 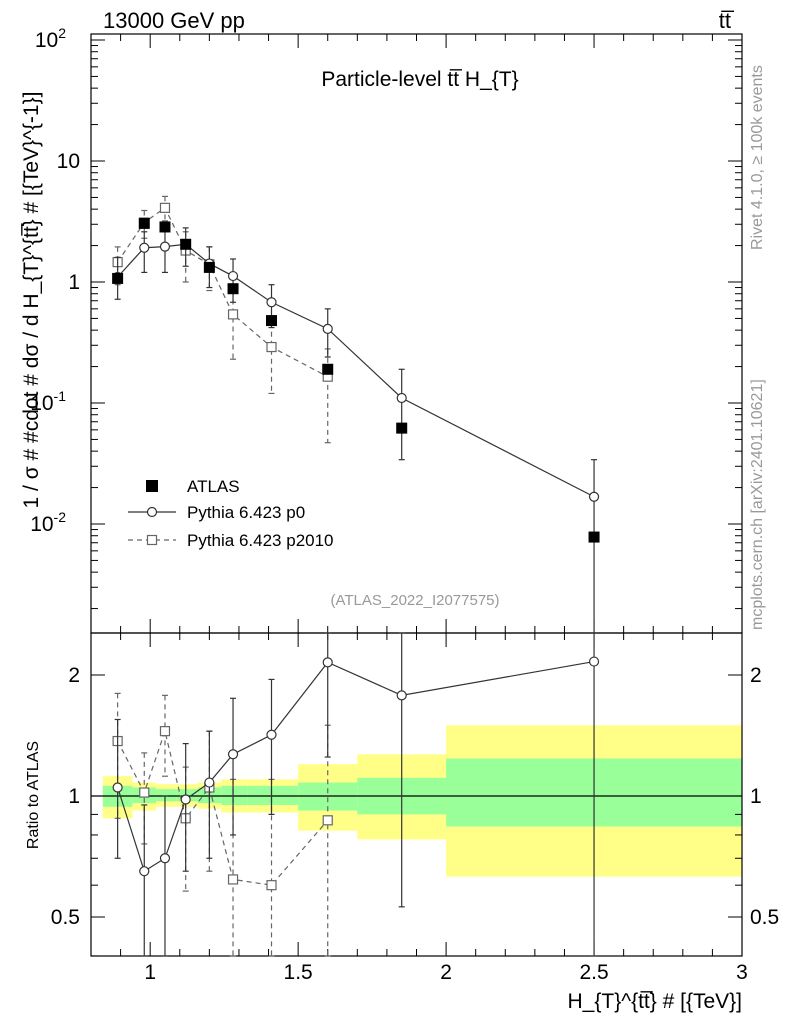 What do you see at coordinates (65, 917) in the screenshot?
I see `ratio-y-tick-label: 0.5` at bounding box center [65, 917].